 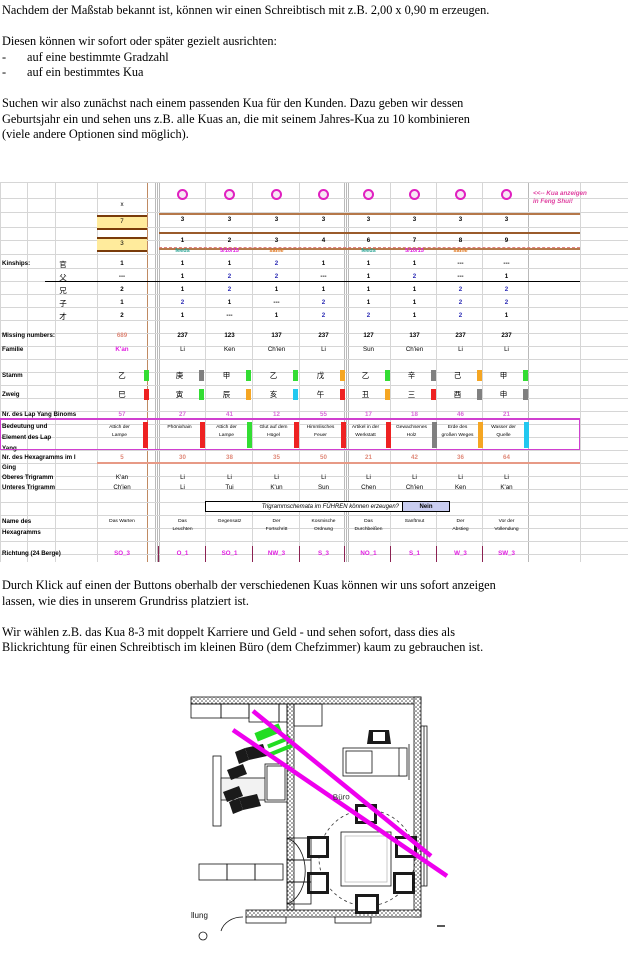 I want to click on label-nr-hexagramm-1: Ging, so click(x=9, y=467).